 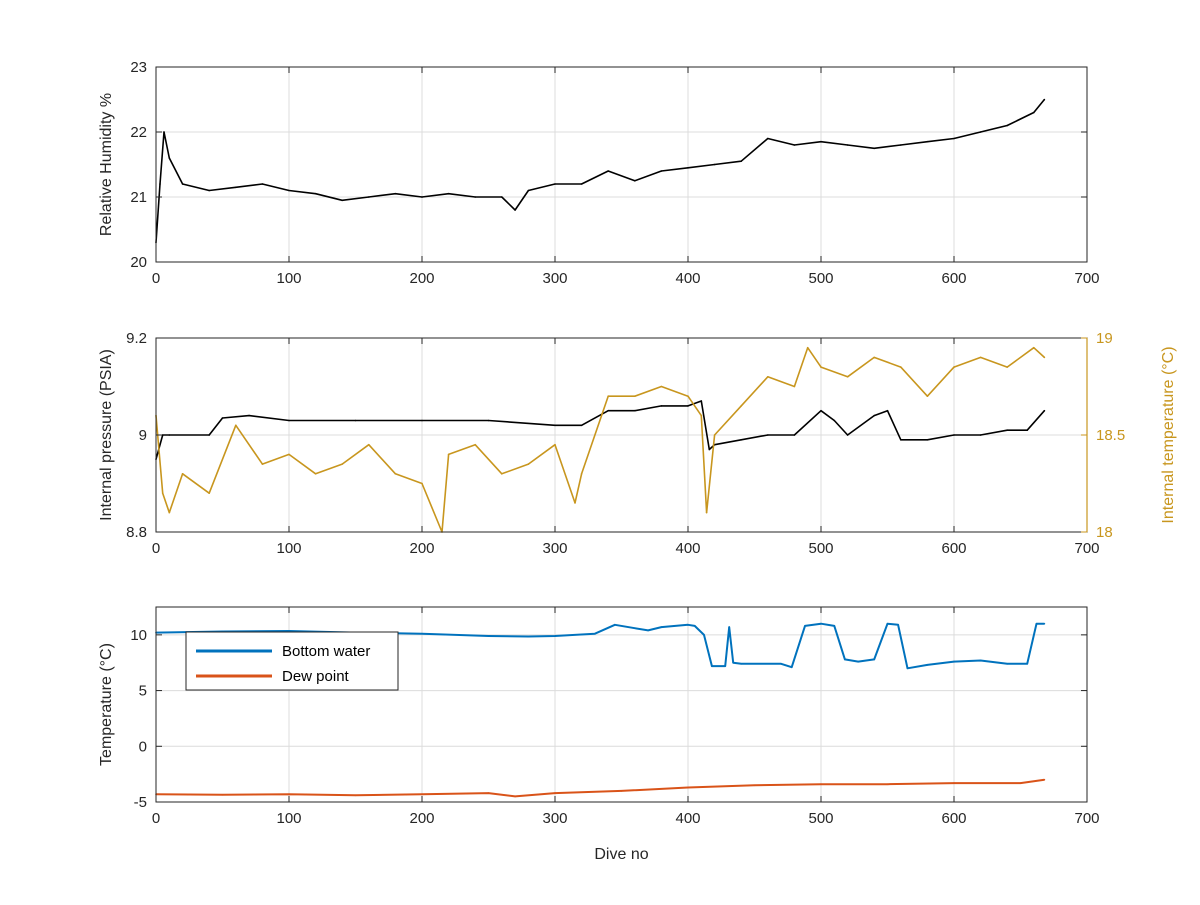 What do you see at coordinates (156, 818) in the screenshot?
I see `x-tick-label-3: 0` at bounding box center [156, 818].